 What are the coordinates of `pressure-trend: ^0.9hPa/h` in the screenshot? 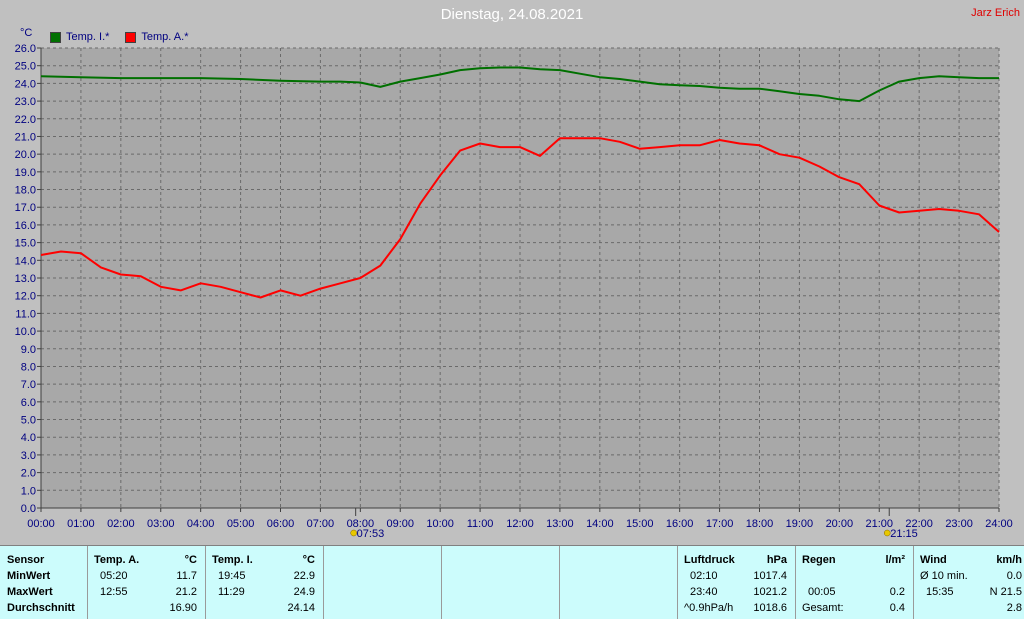 It's located at (709, 608).